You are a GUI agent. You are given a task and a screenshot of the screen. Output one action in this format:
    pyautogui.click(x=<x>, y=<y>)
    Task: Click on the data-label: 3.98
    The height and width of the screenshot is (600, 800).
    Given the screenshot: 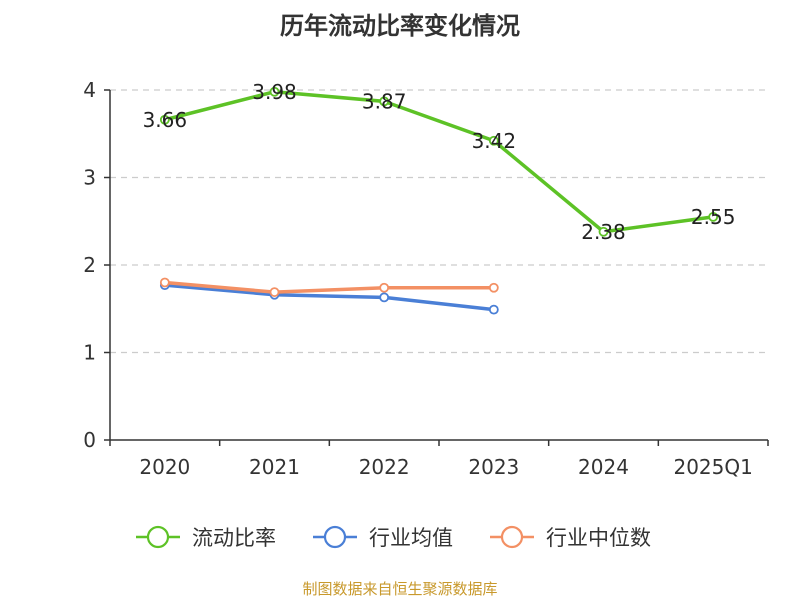 What is the action you would take?
    pyautogui.click(x=274, y=92)
    